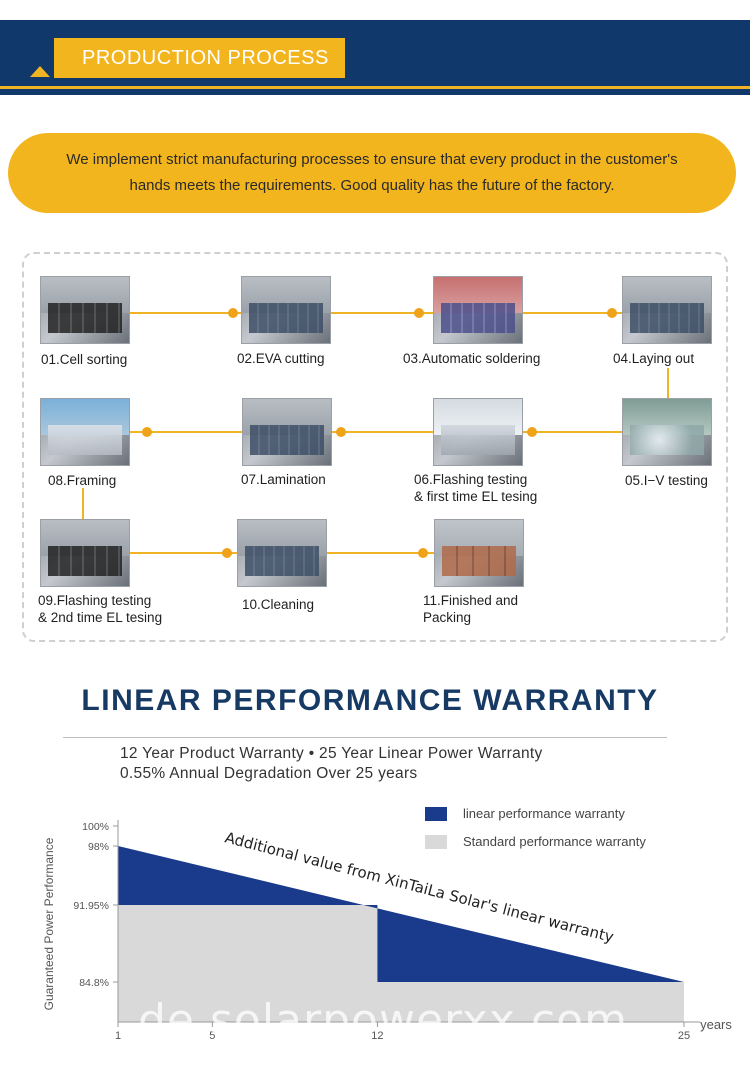 The image size is (750, 1070). I want to click on step-label: 04.Laying out, so click(654, 358).